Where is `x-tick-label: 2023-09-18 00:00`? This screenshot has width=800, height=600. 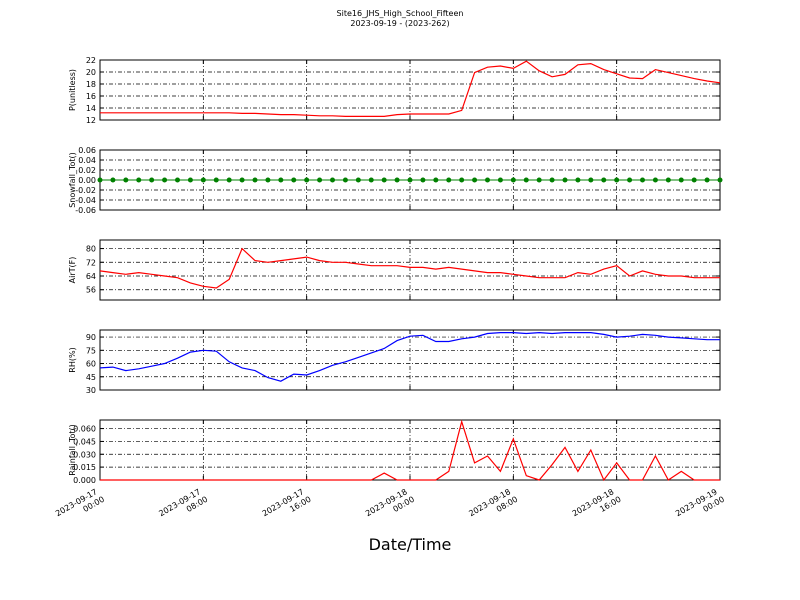
x-tick-label: 2023-09-18 00:00 is located at coordinates (390, 506).